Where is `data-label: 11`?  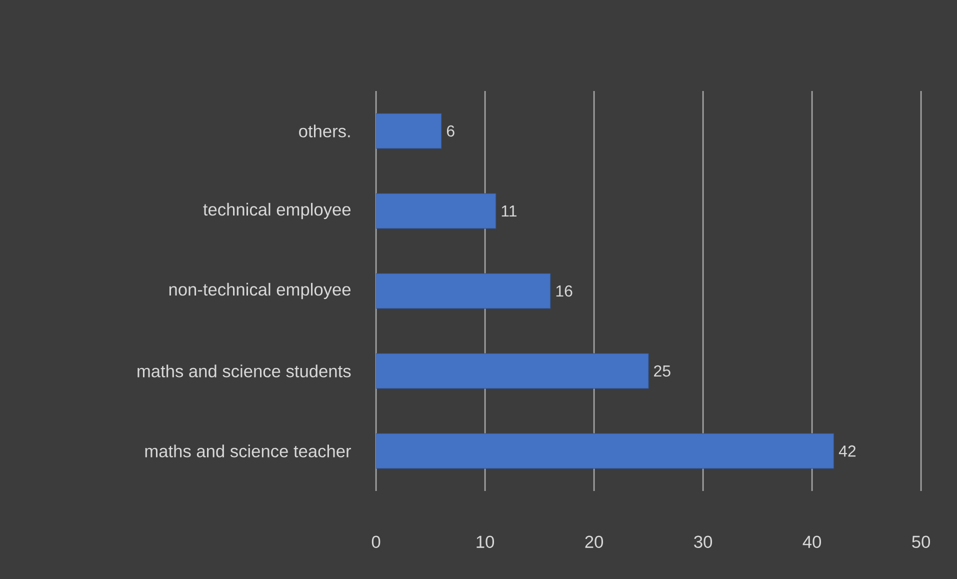 data-label: 11 is located at coordinates (509, 211).